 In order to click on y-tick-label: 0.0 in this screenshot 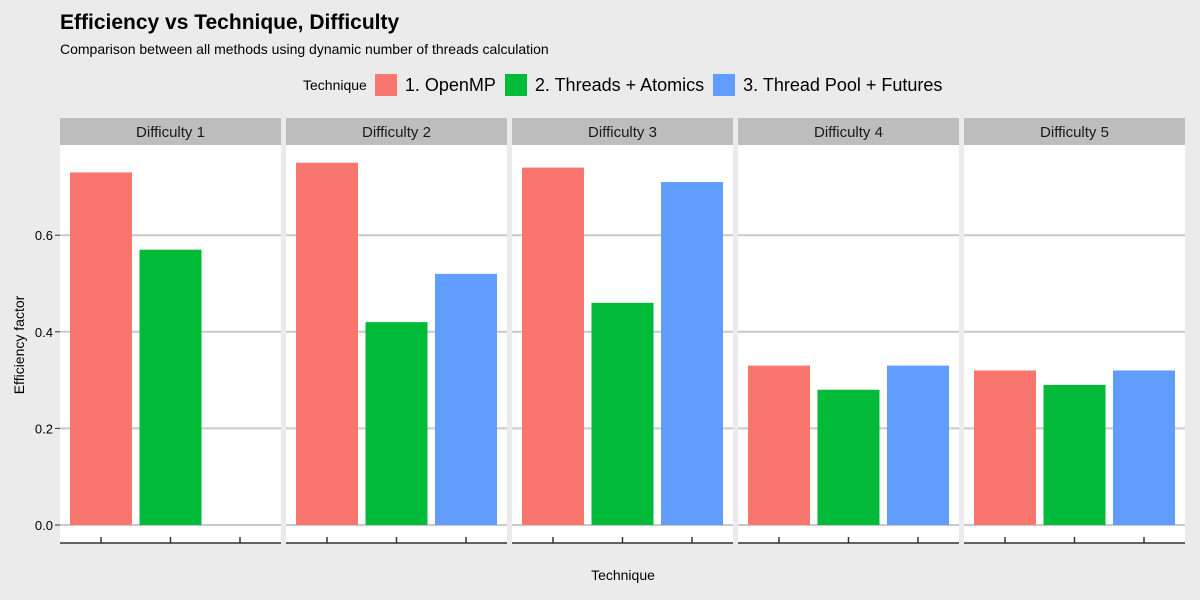, I will do `click(44, 525)`.